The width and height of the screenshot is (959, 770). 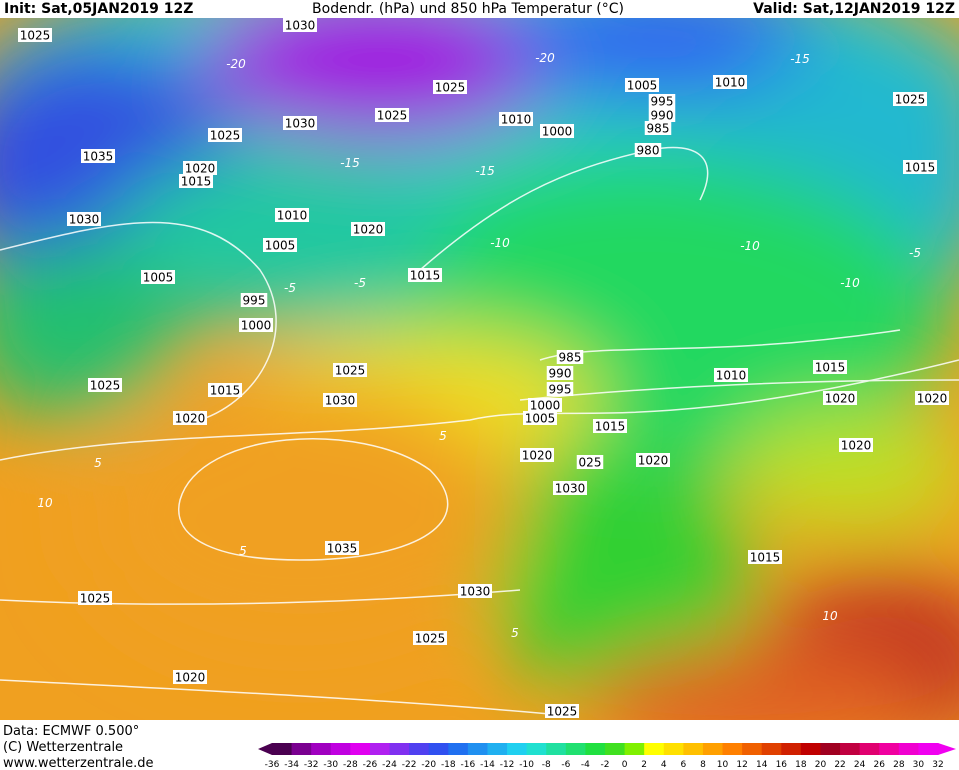 I want to click on colorbar-label: -28, so click(x=350, y=765).